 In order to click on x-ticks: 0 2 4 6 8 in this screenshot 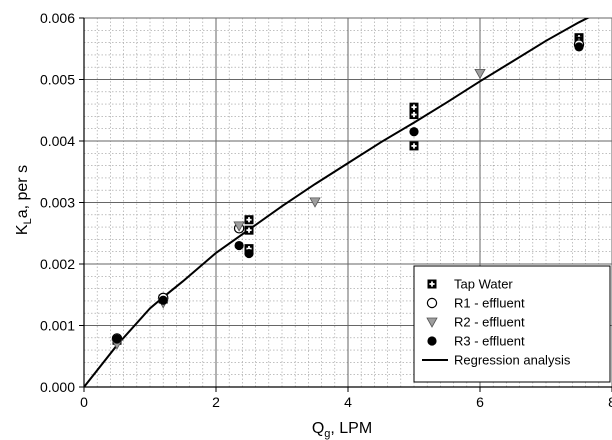, I will do `click(346, 398)`.